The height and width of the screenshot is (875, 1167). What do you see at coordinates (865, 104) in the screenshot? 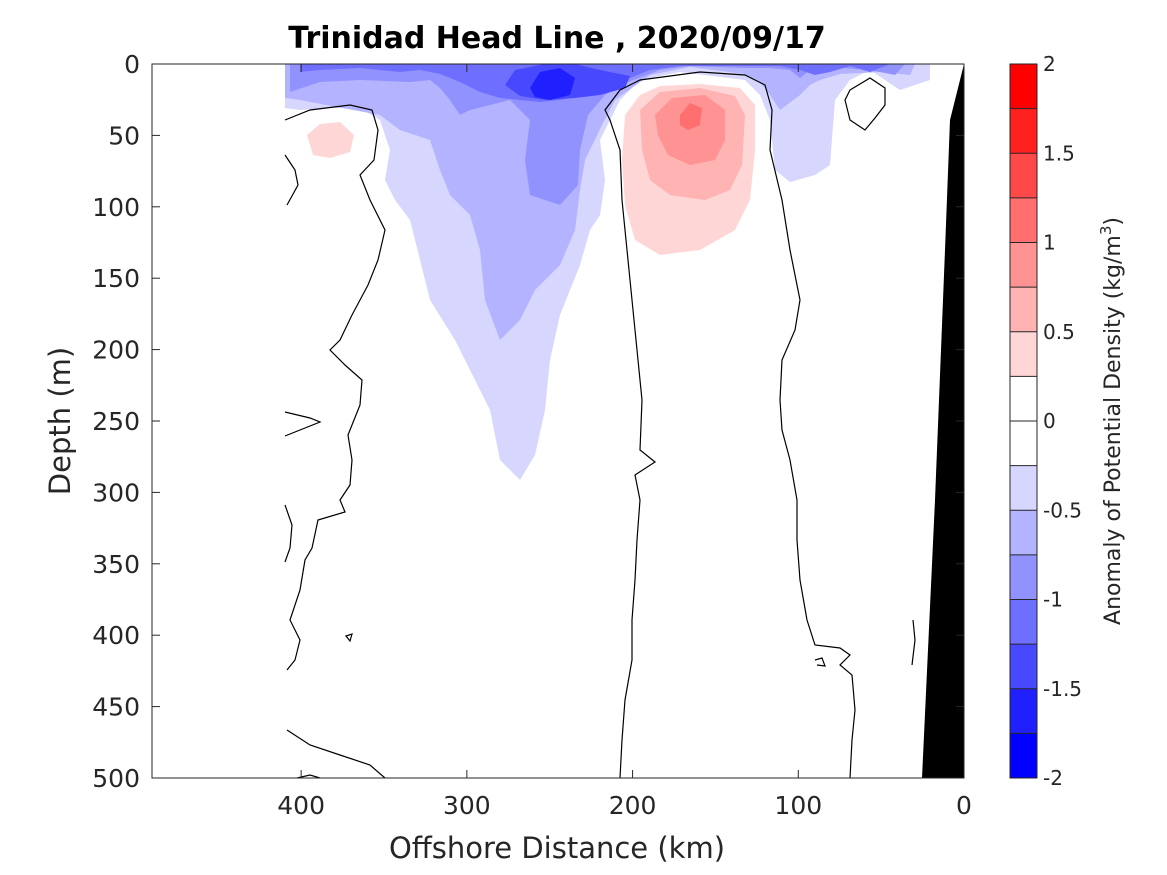
I see `zero-contour-loop` at bounding box center [865, 104].